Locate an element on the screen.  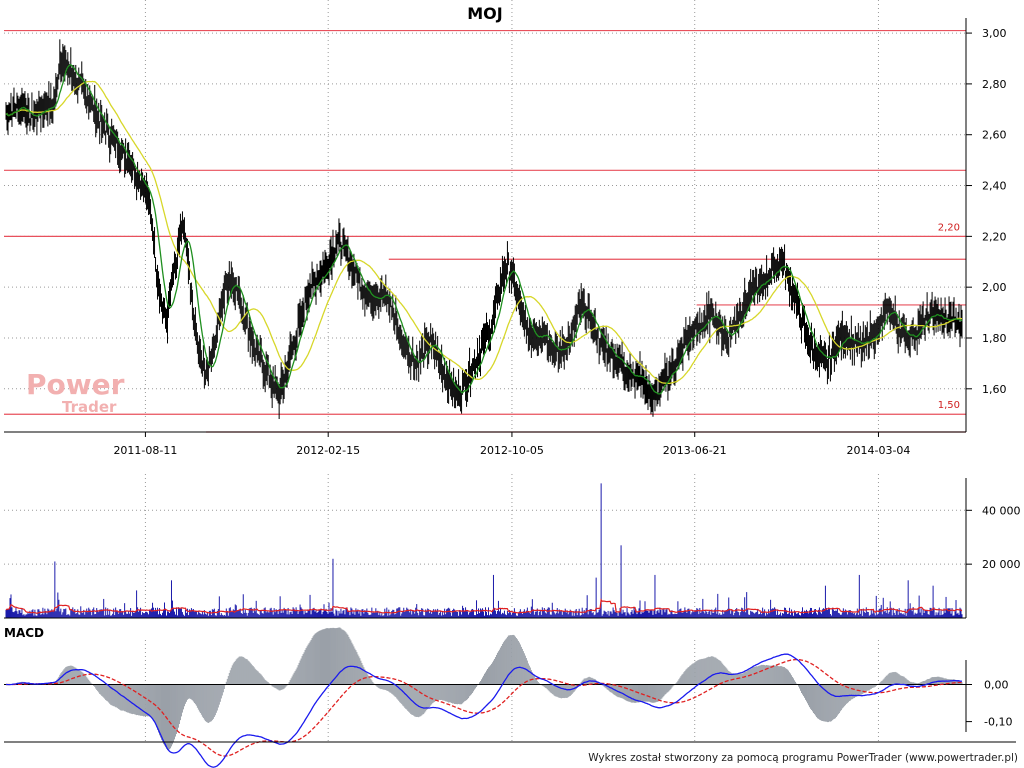
price-tick-label: 2,20 is located at coordinates (994, 236).